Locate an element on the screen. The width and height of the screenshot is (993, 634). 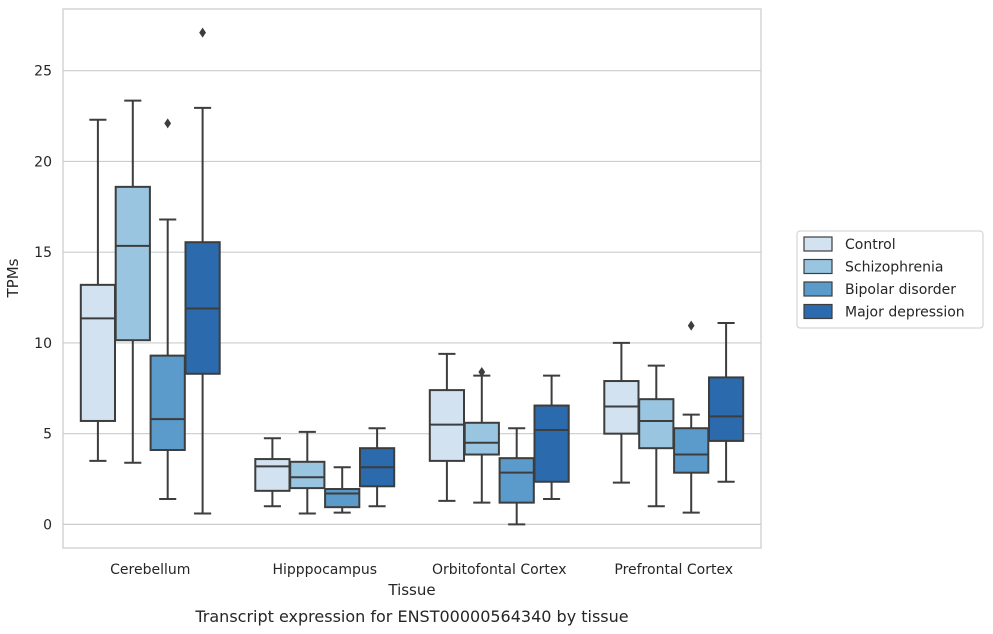
y-tick-labels: 0 5 10 15 20 25 is located at coordinates (43, 299).